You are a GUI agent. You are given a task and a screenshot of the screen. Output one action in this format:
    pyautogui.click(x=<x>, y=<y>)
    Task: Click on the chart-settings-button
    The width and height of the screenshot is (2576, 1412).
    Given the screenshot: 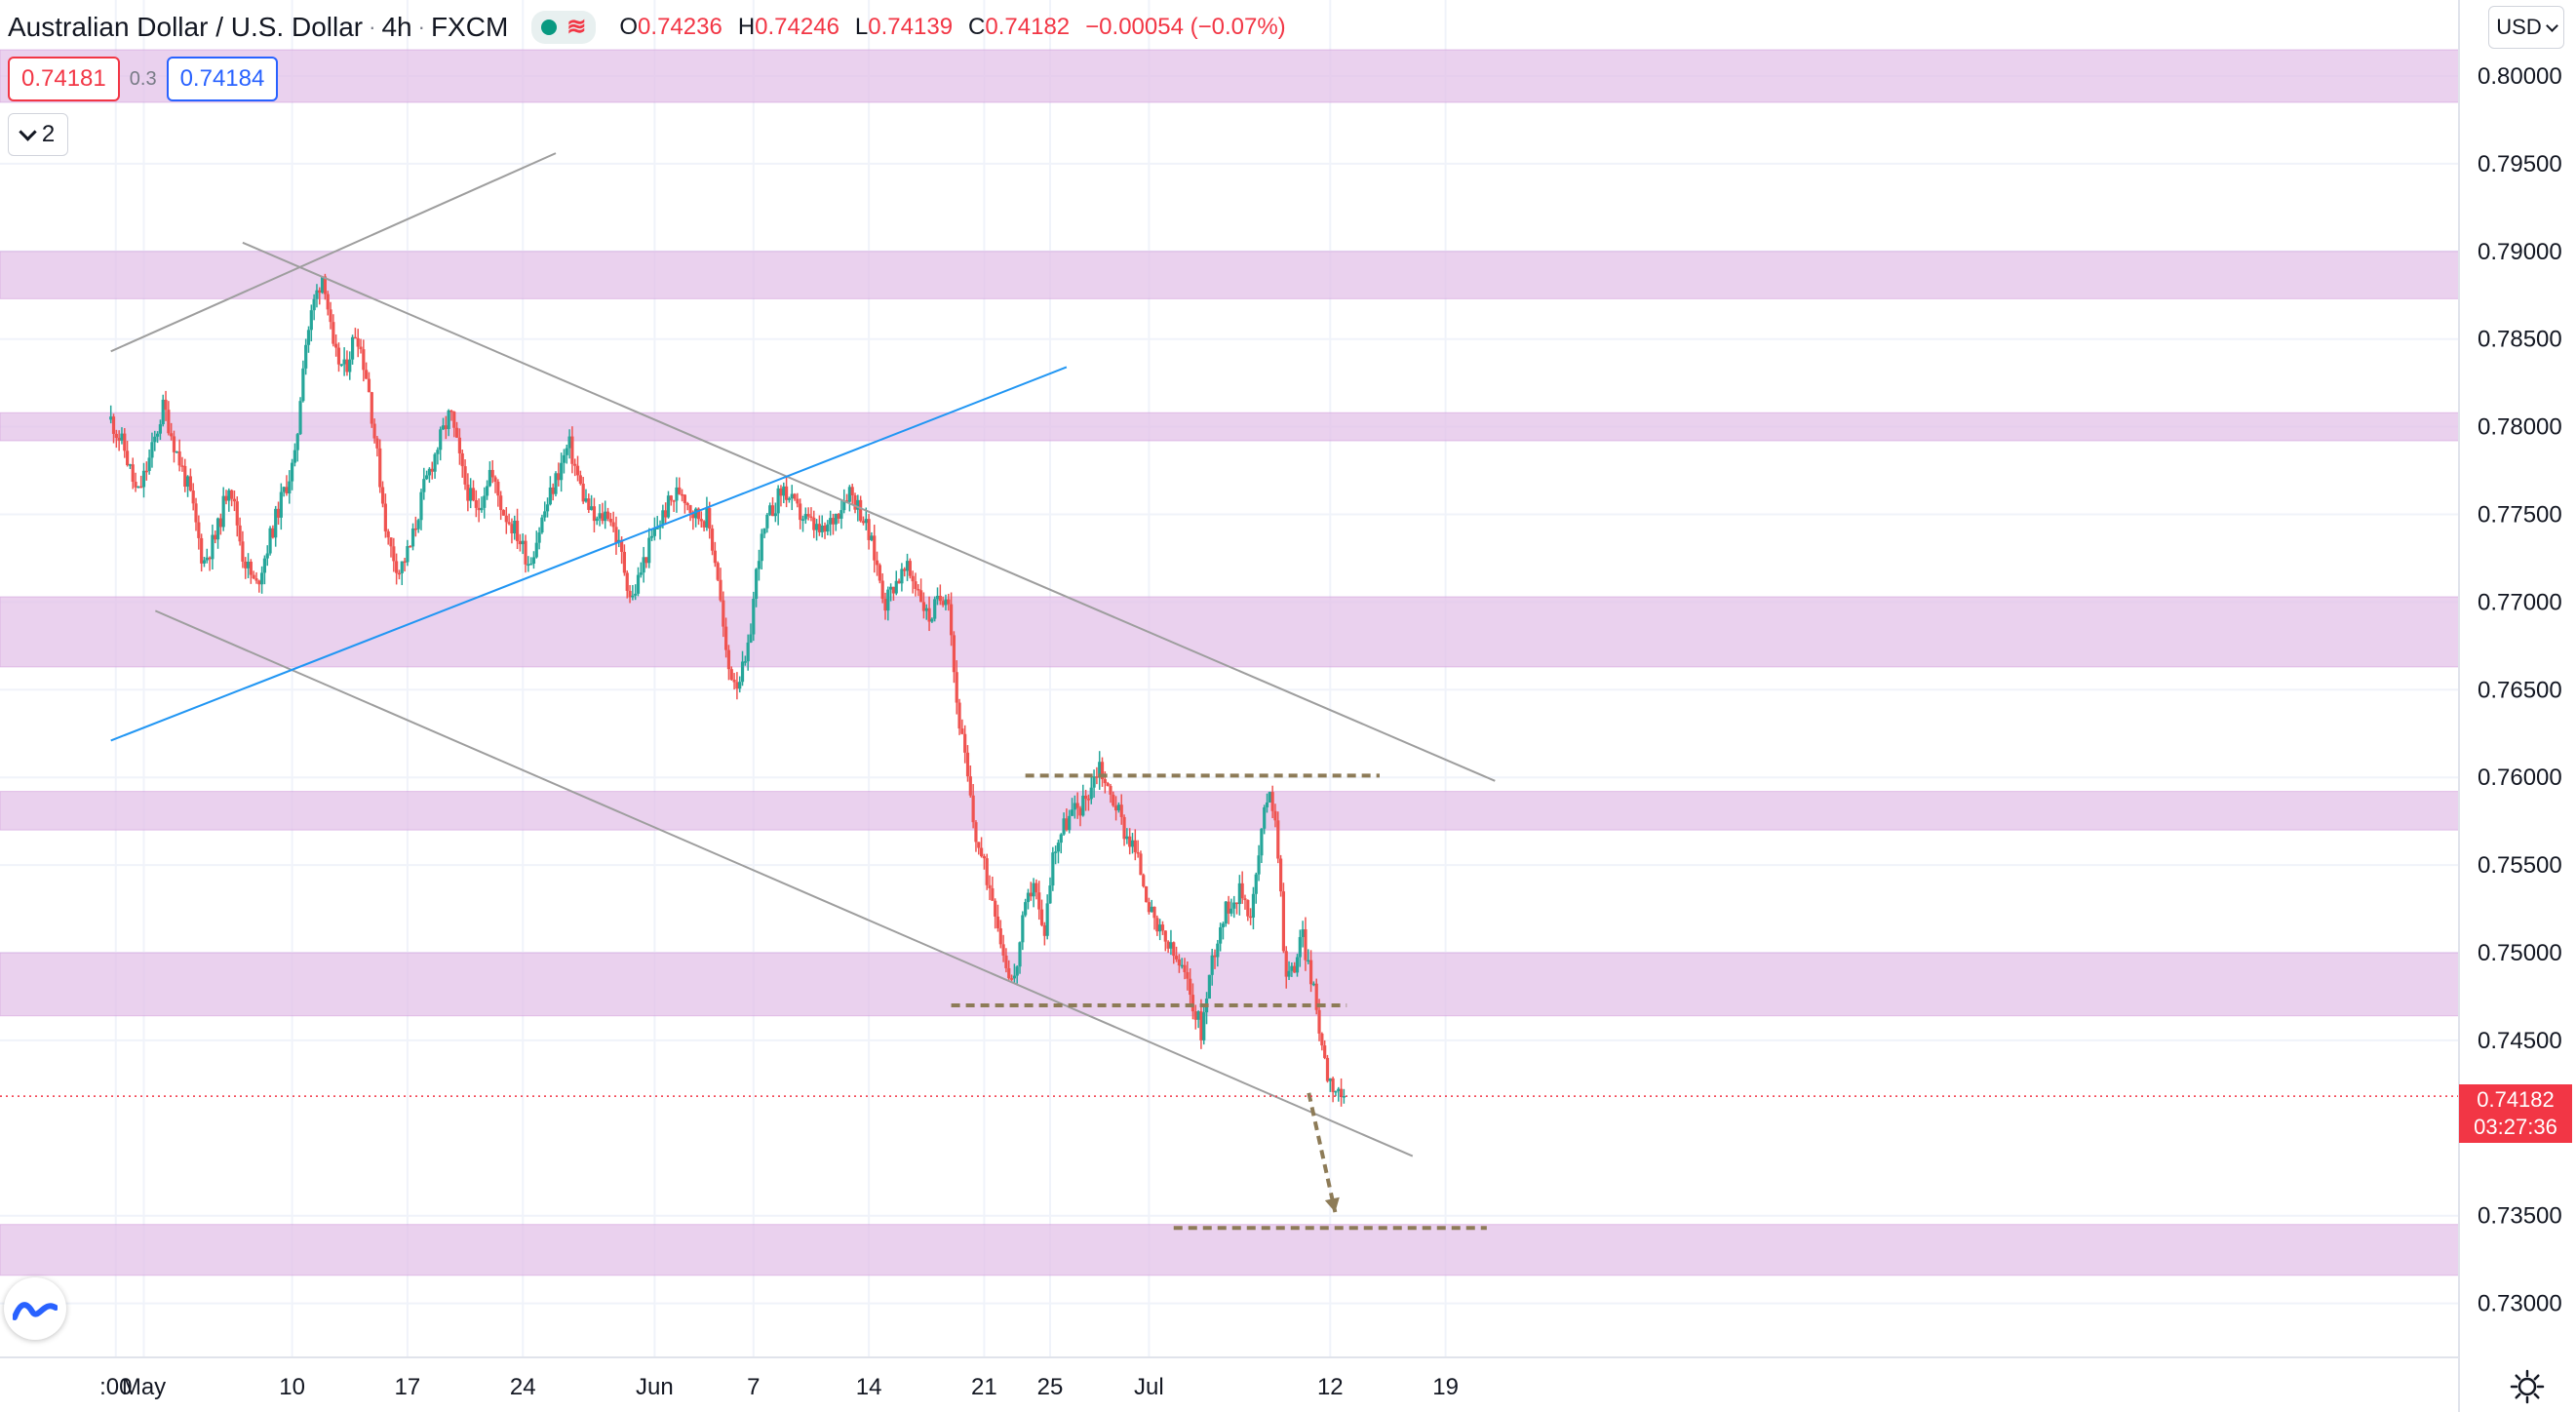 What is the action you would take?
    pyautogui.click(x=2527, y=1386)
    